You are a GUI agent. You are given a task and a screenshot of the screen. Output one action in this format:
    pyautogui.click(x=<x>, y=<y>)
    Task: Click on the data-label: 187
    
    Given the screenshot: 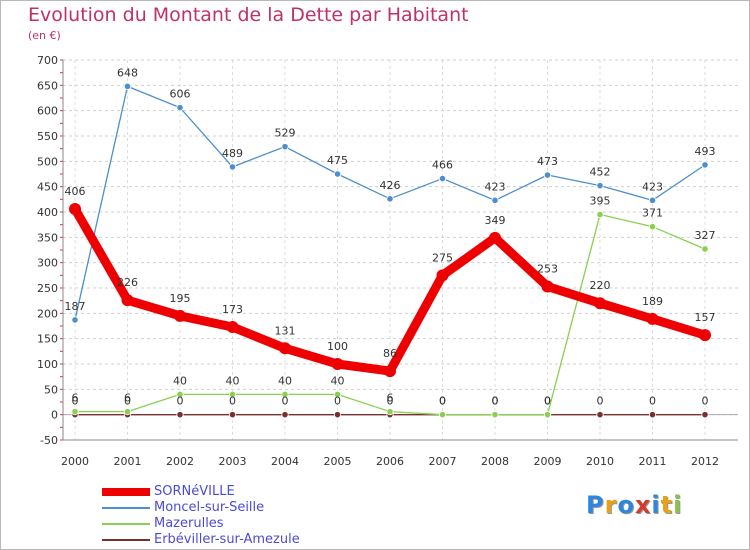 What is the action you would take?
    pyautogui.click(x=75, y=306)
    